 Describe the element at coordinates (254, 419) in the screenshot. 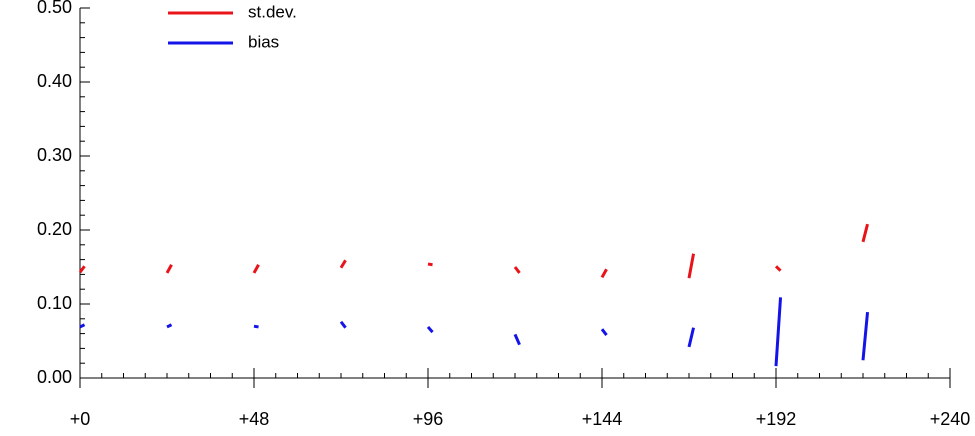

I see `x-tick-label: +48` at that location.